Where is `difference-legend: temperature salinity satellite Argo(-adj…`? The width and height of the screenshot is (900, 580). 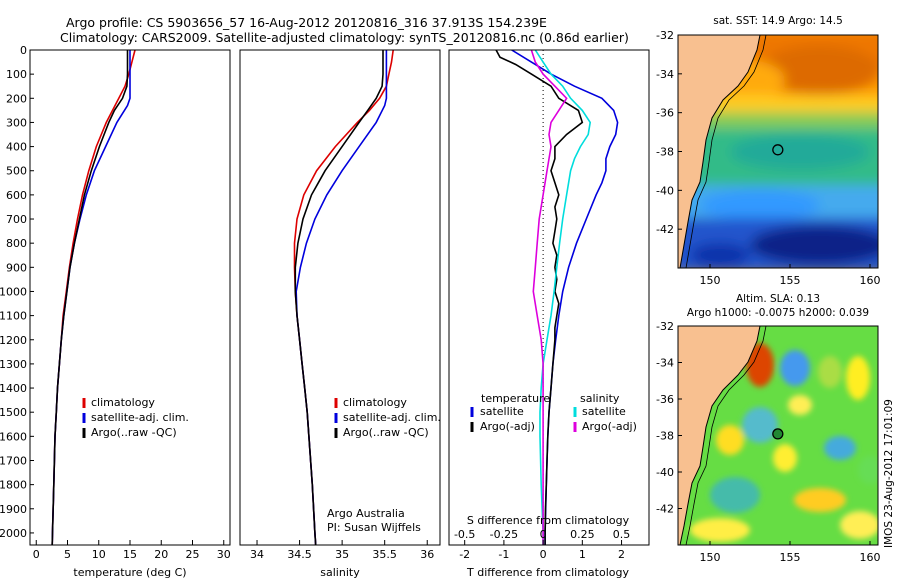 difference-legend: temperature salinity satellite Argo(-adj… is located at coordinates (553, 412).